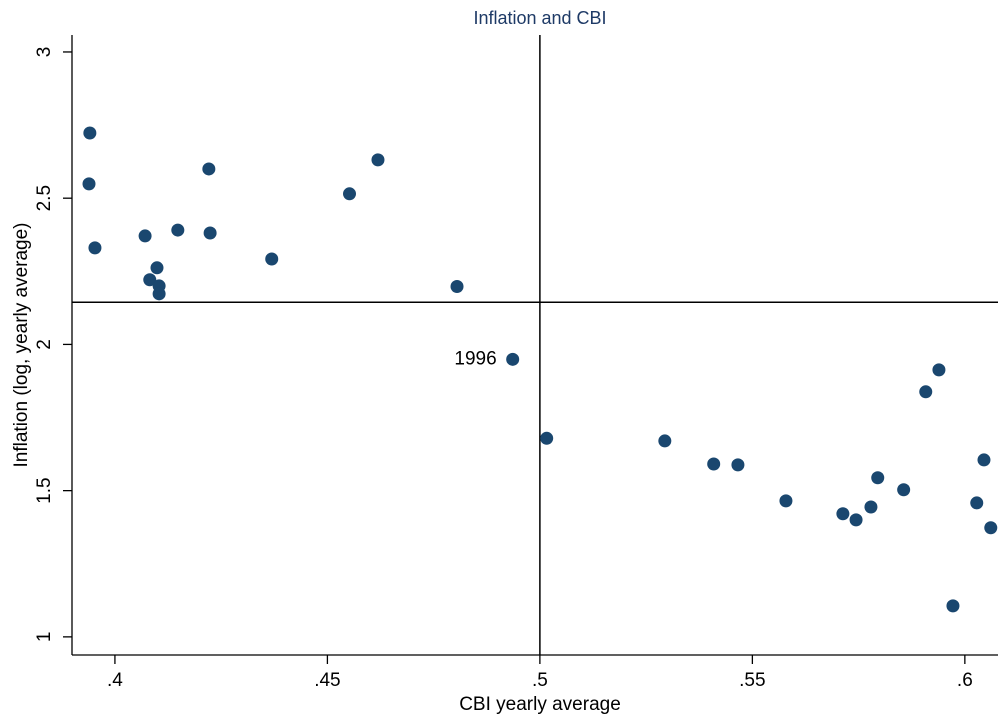 The height and width of the screenshot is (717, 998). I want to click on x-tick-label: .45, so click(327, 680).